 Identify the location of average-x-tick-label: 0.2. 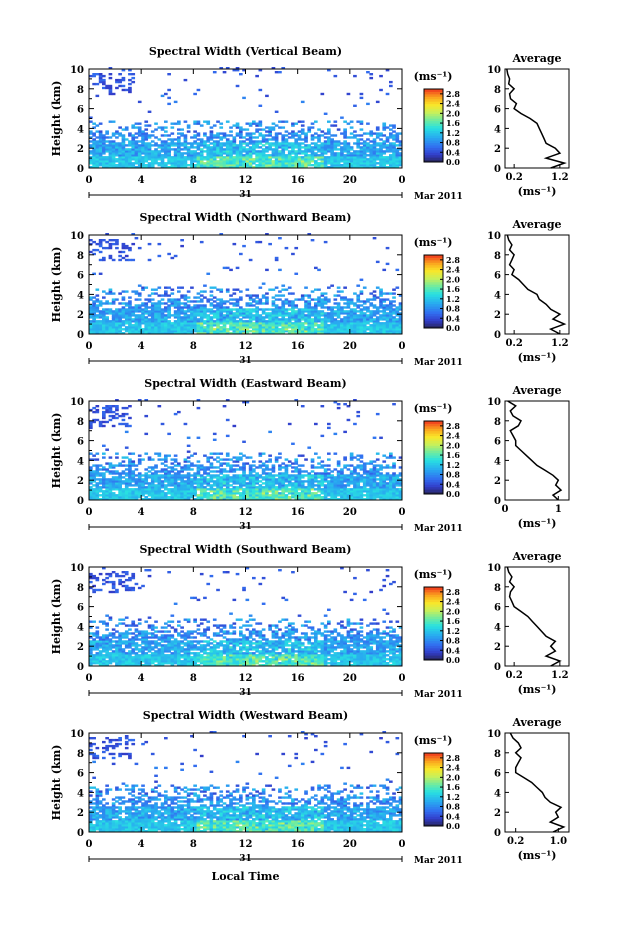
(513, 343).